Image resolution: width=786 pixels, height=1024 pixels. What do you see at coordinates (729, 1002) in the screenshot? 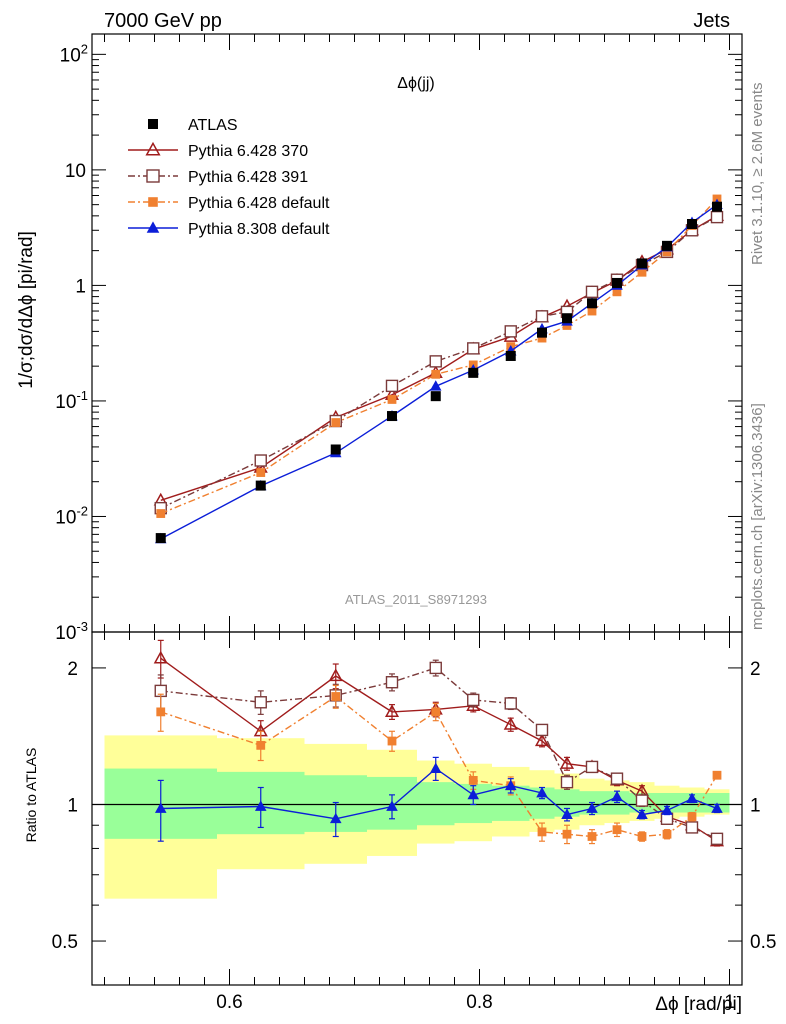
I see `x-tick-label: 1` at bounding box center [729, 1002].